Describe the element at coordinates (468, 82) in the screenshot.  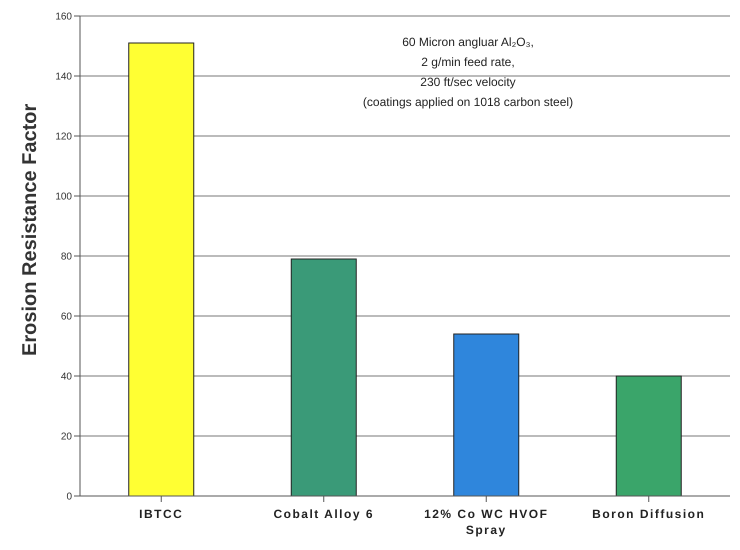
I see `annotation: 230 ft/sec velocity` at that location.